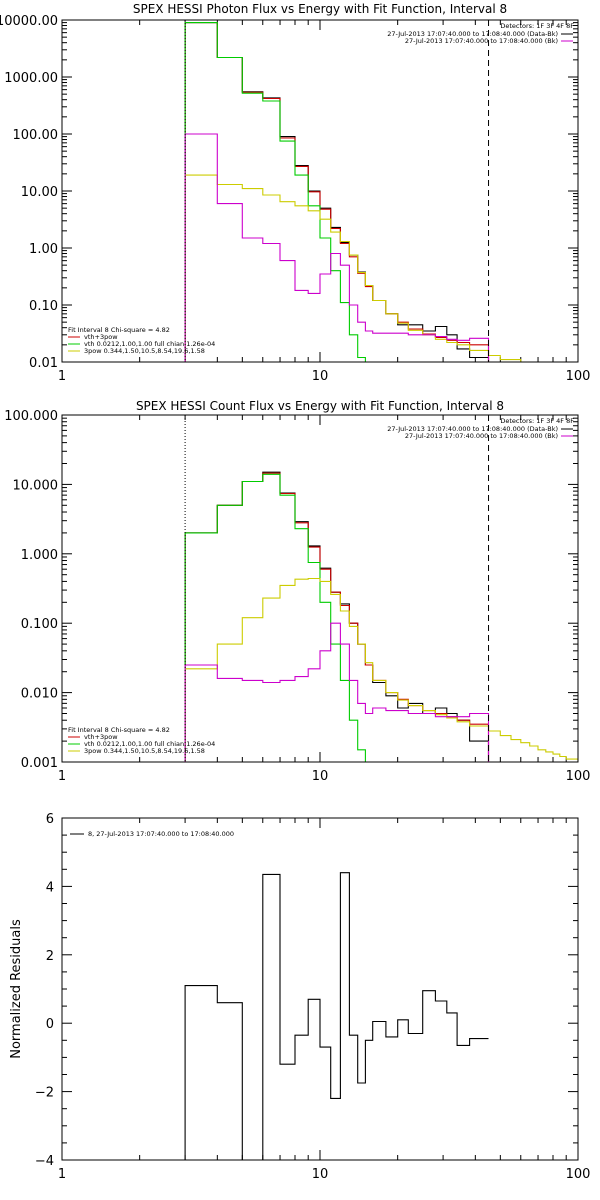  I want to click on y-tick-label: 10.000, so click(36, 485).